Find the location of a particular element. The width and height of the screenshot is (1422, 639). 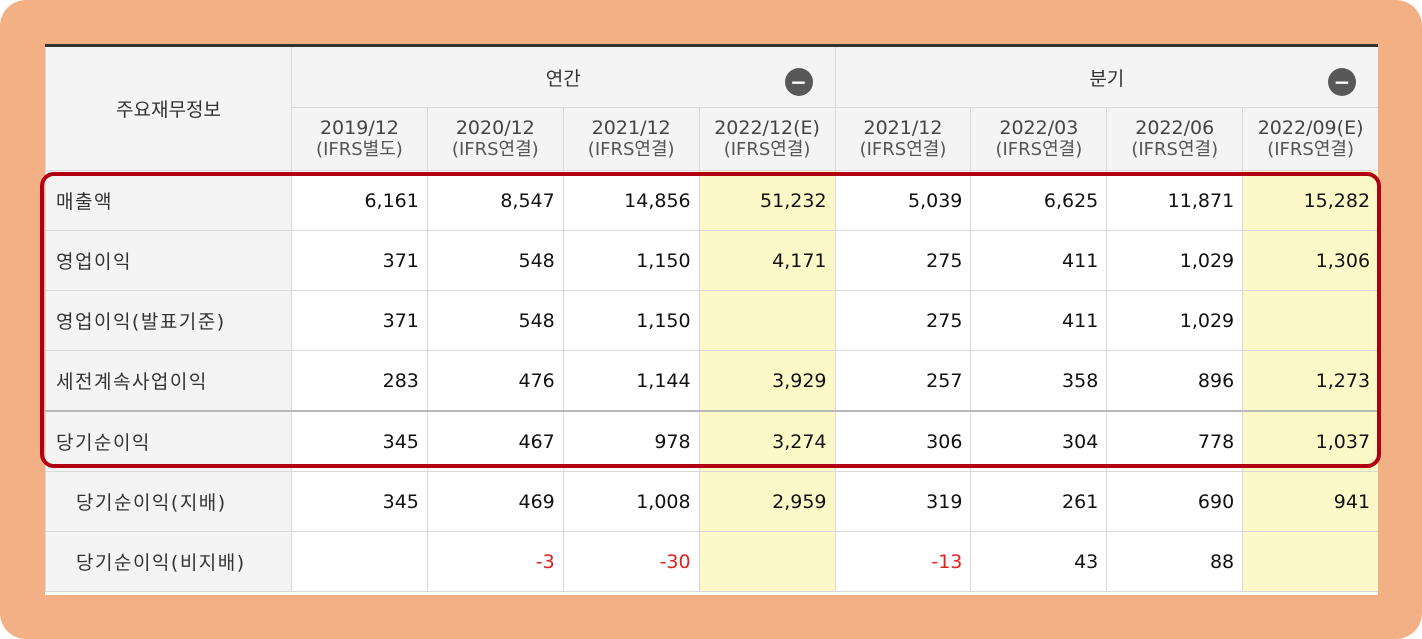

value-cell: 467 is located at coordinates (495, 441).